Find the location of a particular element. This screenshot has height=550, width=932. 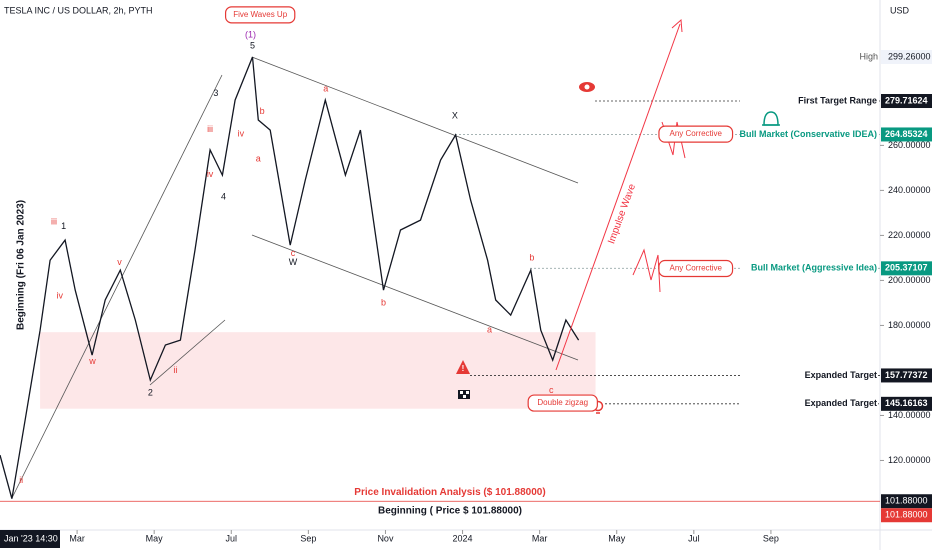

channel-top is located at coordinates (415, 120).